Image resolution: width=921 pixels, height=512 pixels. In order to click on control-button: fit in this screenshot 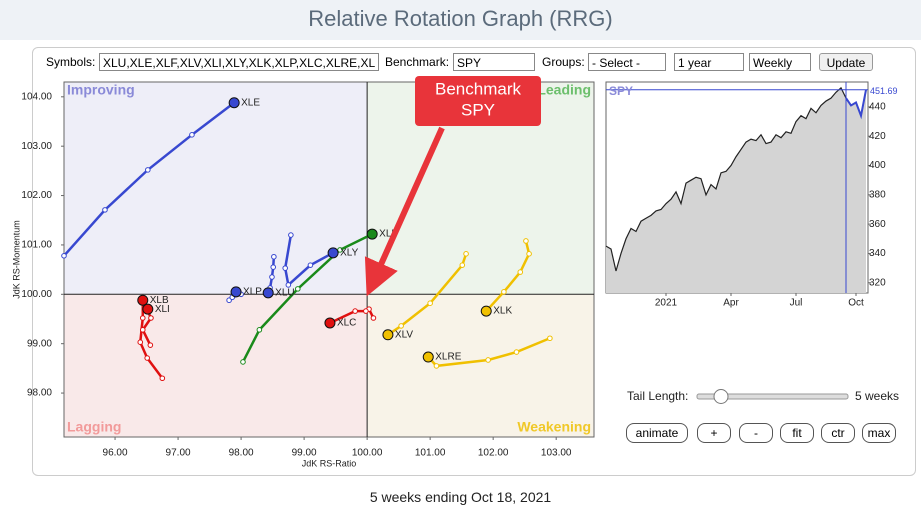, I will do `click(797, 433)`.